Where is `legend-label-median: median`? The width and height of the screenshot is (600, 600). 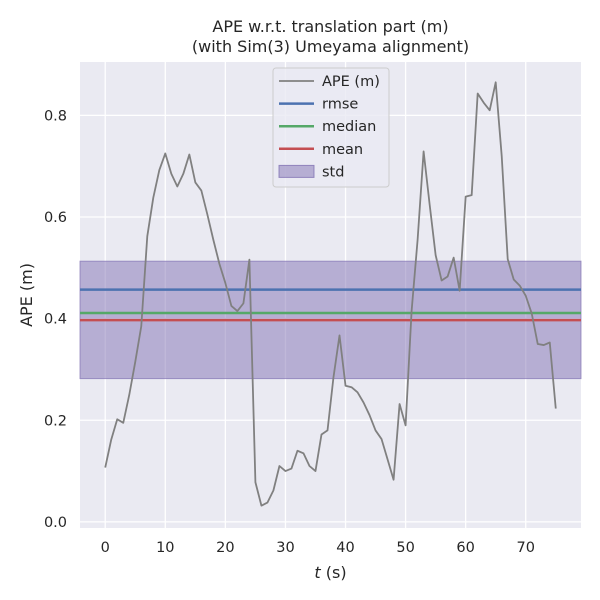 legend-label-median: median is located at coordinates (349, 127).